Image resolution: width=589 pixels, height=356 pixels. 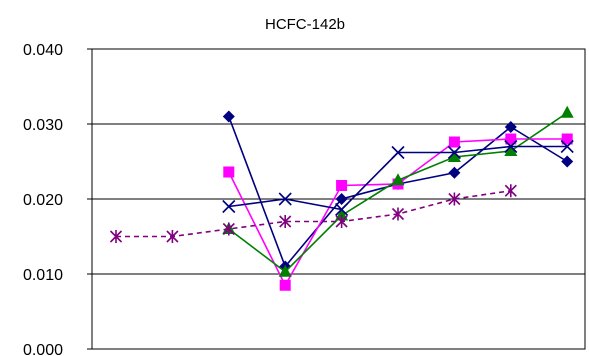 I want to click on y-tick-label: 0.000, so click(x=43, y=349).